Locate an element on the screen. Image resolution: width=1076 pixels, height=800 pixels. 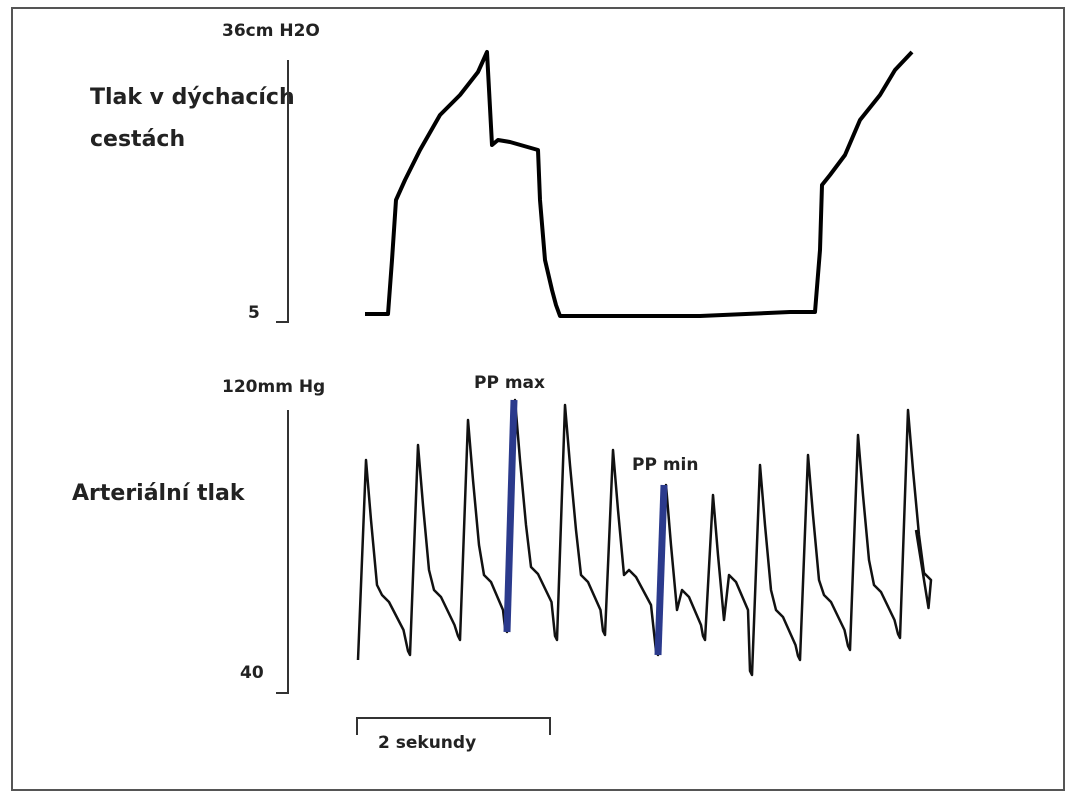
time-bar-label: 2 sekundy is located at coordinates (427, 743).